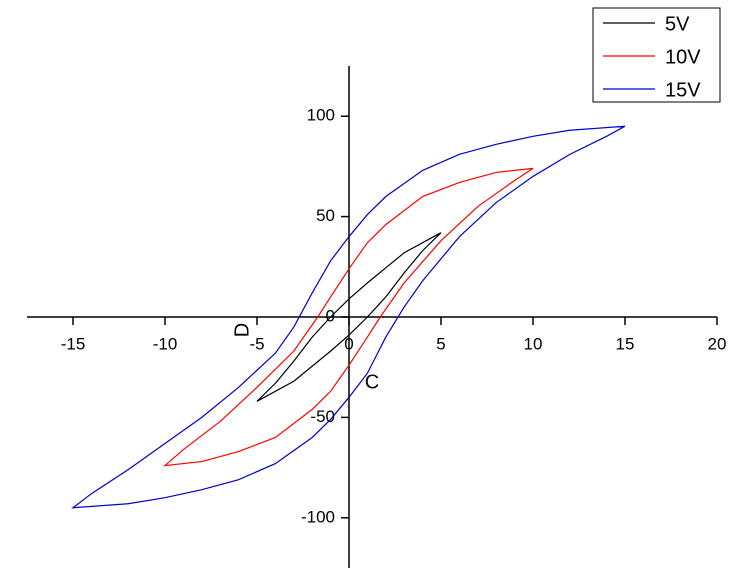 The image size is (733, 577). I want to click on x-tick-label: -5, so click(256, 343).